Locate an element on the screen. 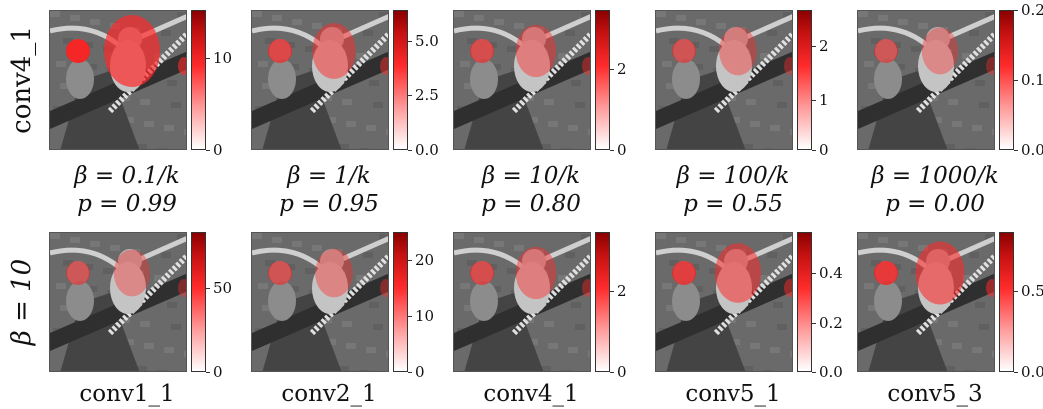  caption-p: p = 0.55 is located at coordinates (733, 204).